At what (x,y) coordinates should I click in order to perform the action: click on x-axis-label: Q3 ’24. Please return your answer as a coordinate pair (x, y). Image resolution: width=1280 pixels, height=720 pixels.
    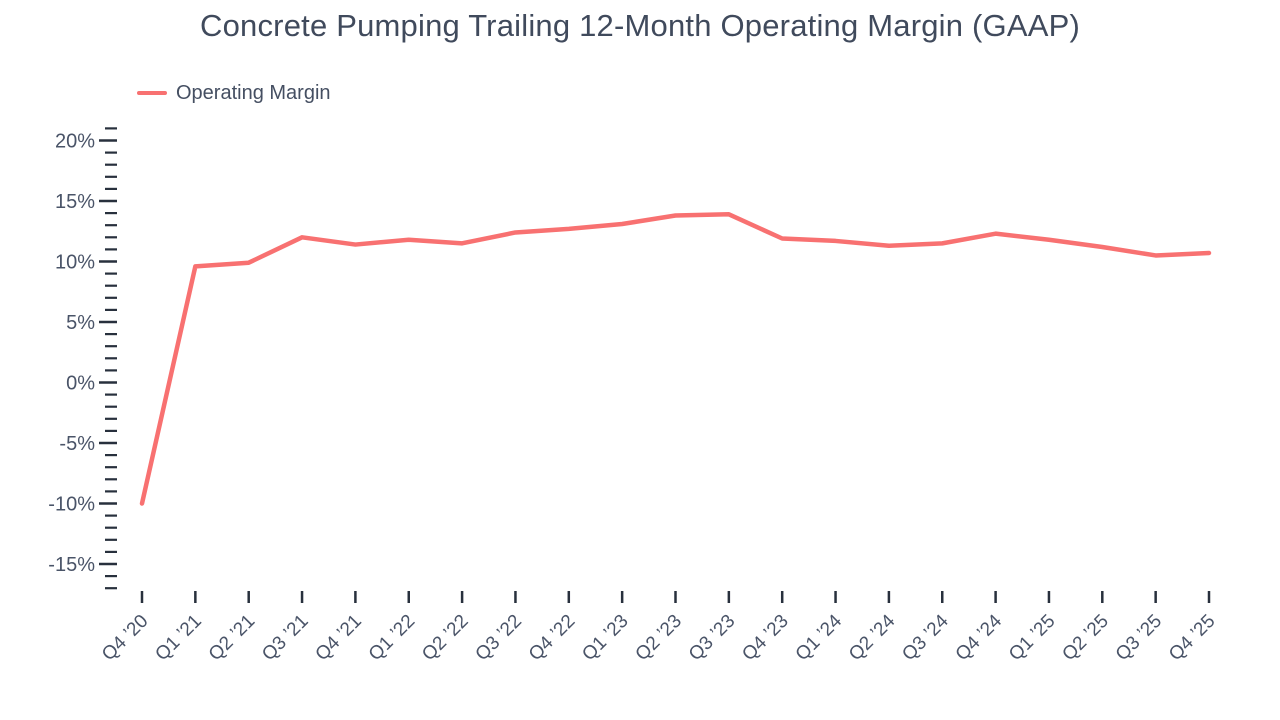
    Looking at the image, I should click on (925, 637).